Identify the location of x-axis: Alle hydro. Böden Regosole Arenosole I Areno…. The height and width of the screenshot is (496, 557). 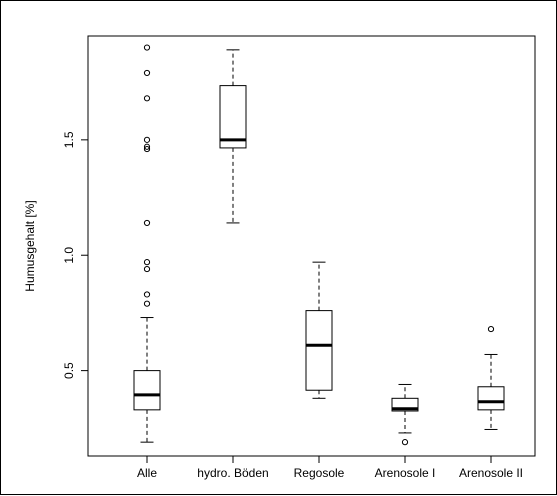
(330, 468).